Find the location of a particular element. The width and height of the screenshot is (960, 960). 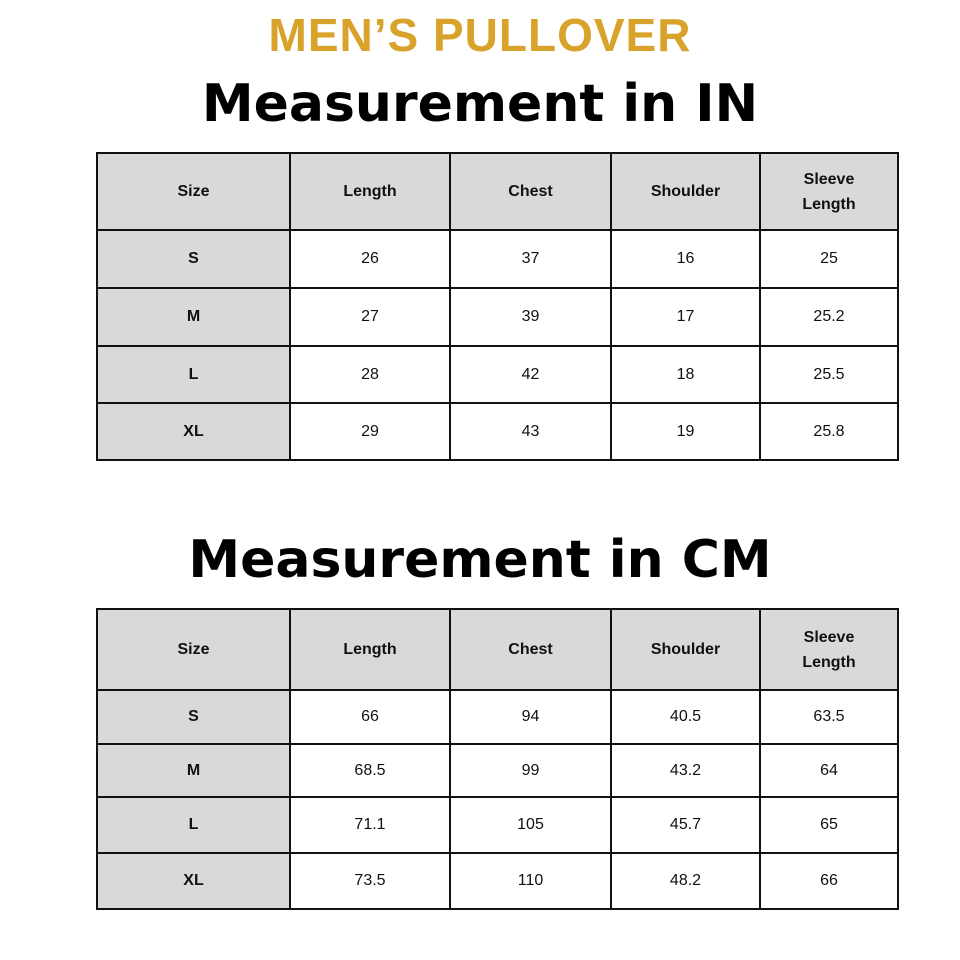

inches-table-title: Measurement in IN is located at coordinates (480, 104).